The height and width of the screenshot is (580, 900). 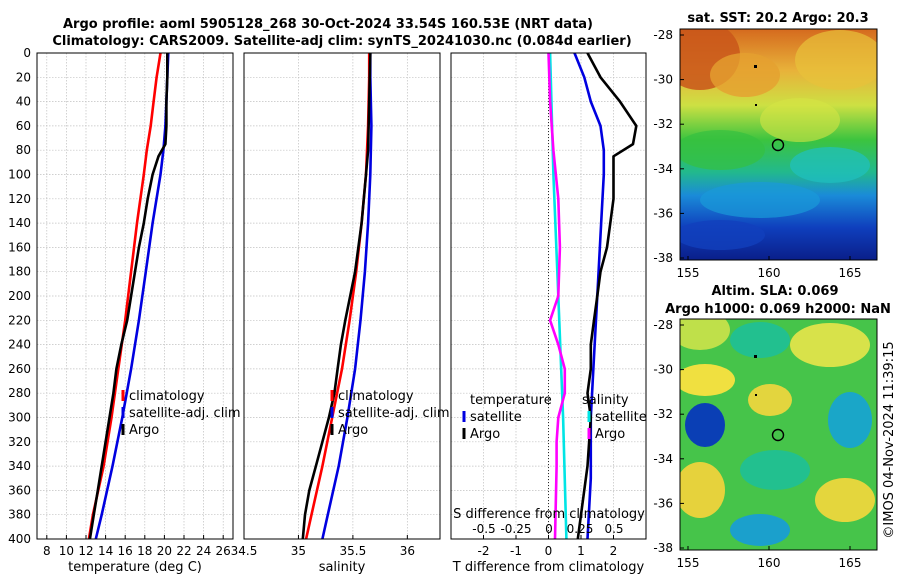 I want to click on y-tick-label: 140, so click(x=19, y=223).